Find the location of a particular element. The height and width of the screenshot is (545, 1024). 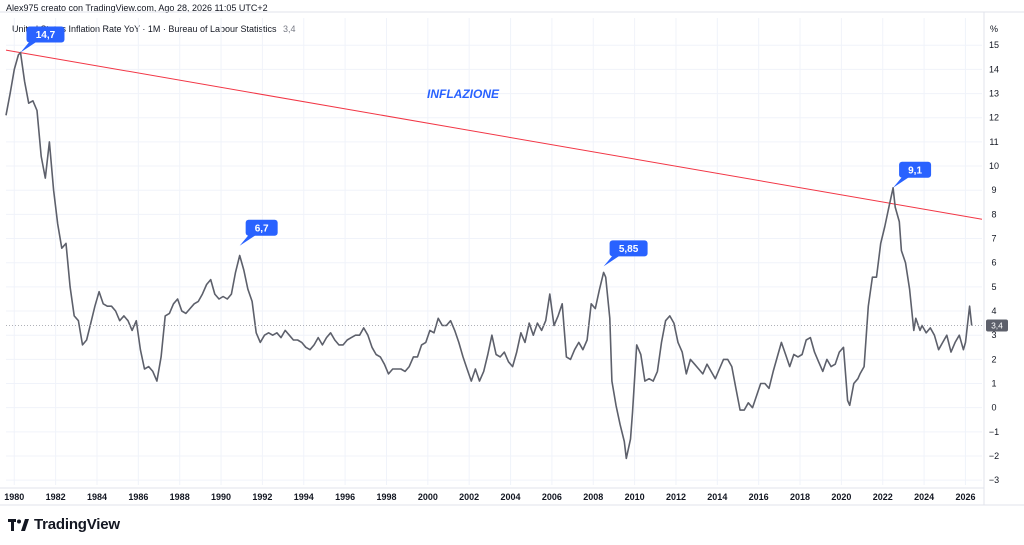

y-tick-label: 7 is located at coordinates (993, 239).